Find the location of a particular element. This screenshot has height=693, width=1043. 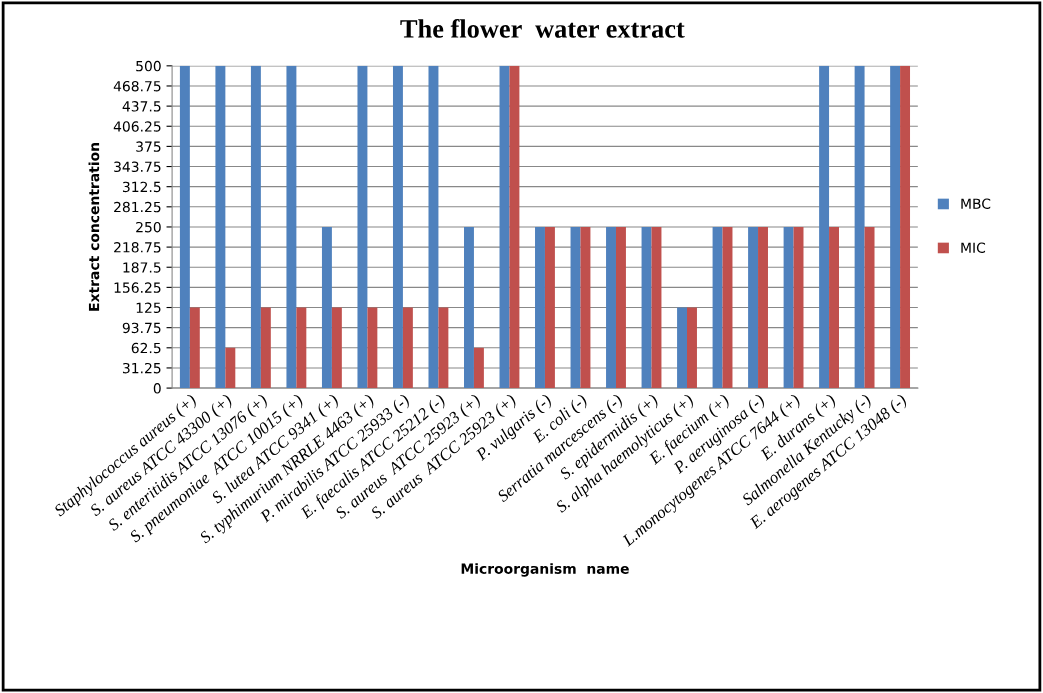

y-tick-label: 312.5 is located at coordinates (141, 187).